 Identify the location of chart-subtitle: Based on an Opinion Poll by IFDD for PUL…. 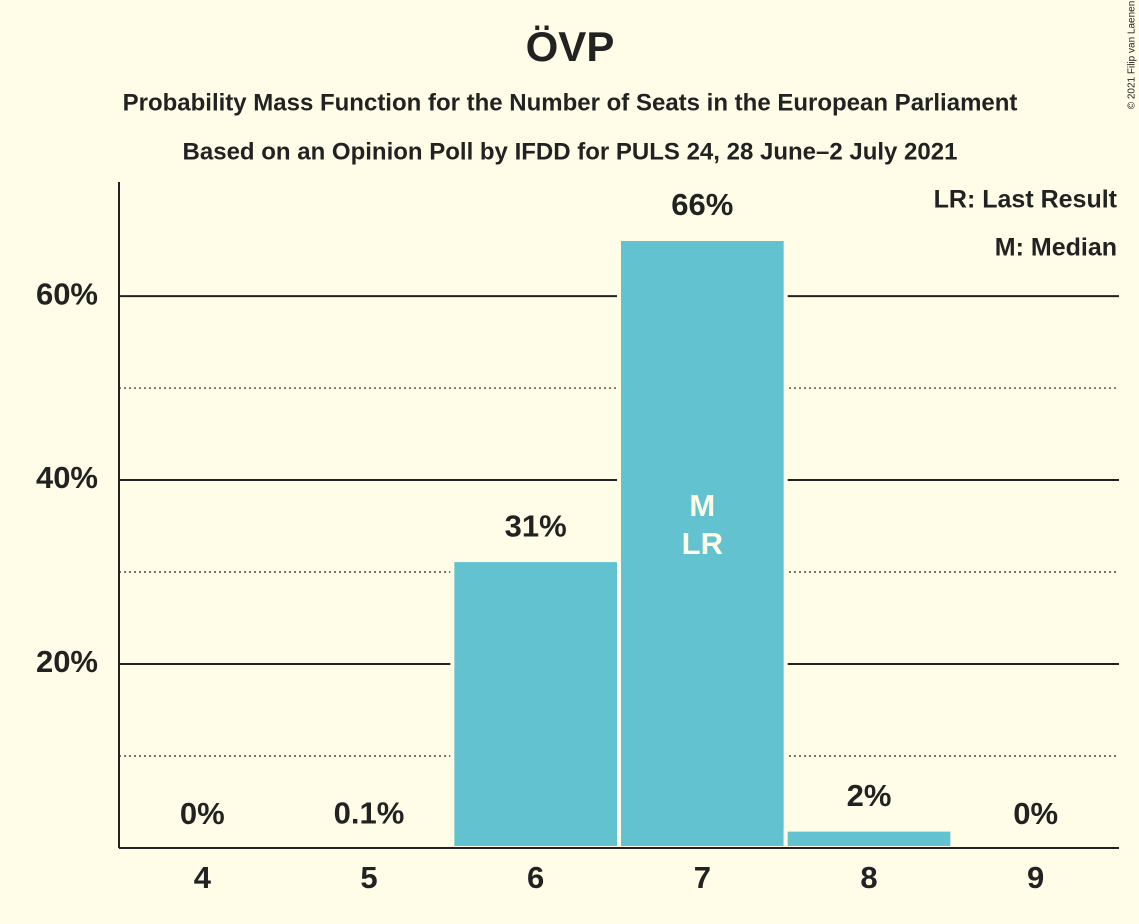
(570, 151).